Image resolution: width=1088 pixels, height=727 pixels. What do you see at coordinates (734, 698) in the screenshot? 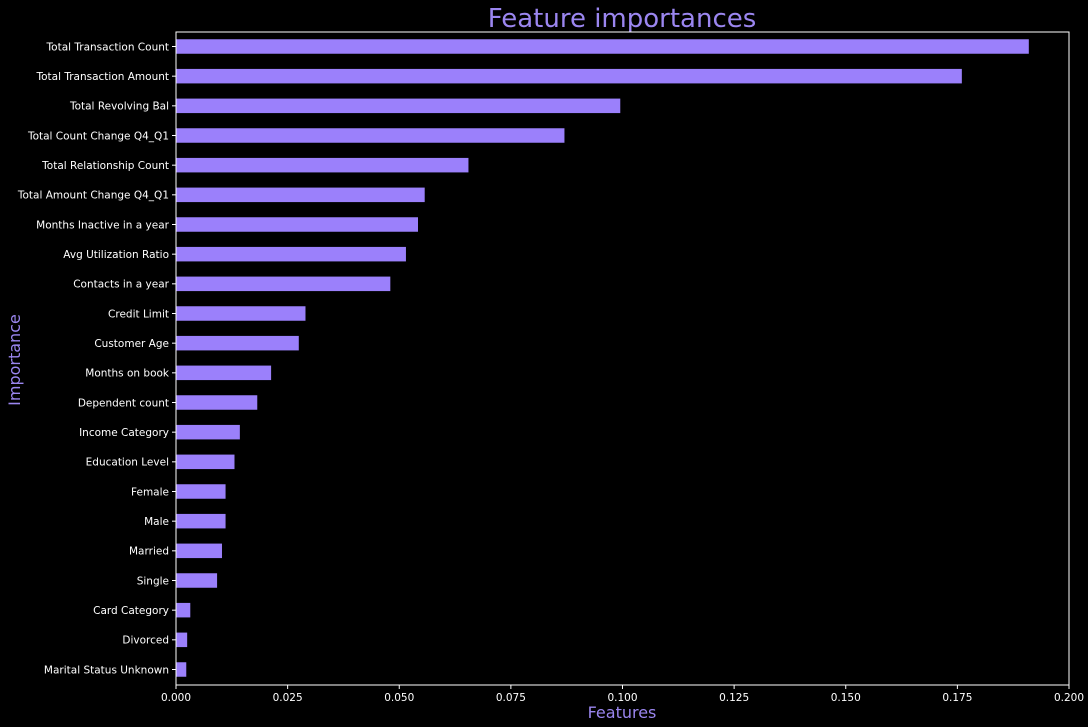
I see `x-tick-label: 0.125` at bounding box center [734, 698].